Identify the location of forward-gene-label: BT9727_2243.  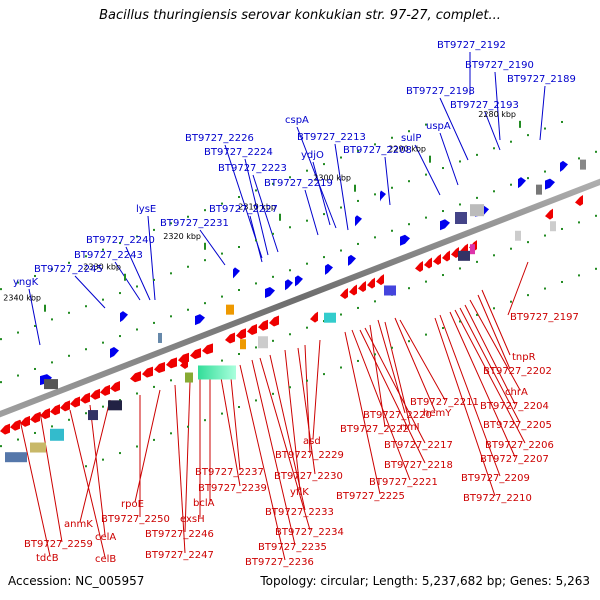
(108, 255).